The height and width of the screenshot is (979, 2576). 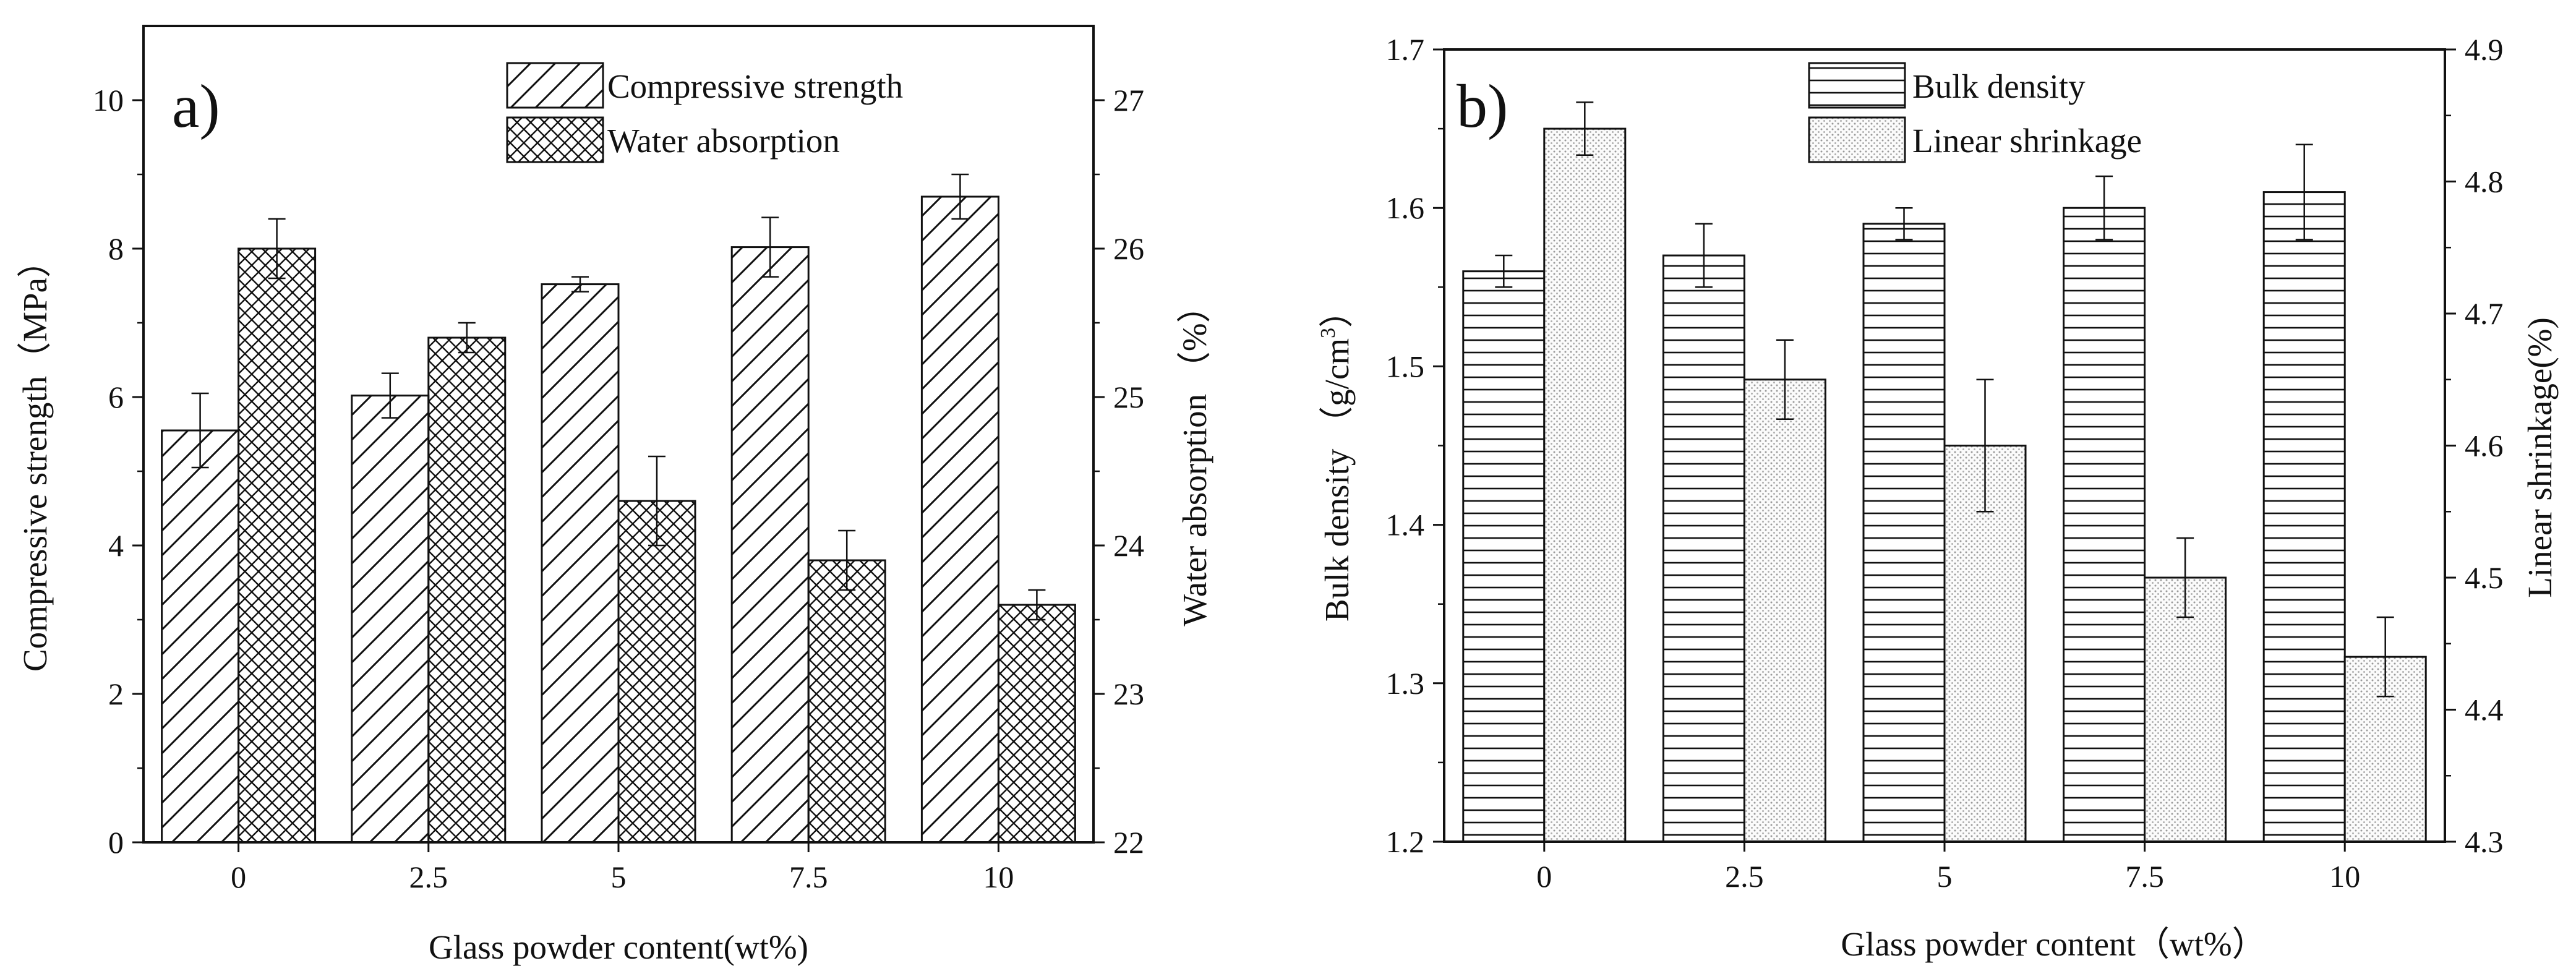 What do you see at coordinates (116, 842) in the screenshot?
I see `a-y-tick-label-0: 0` at bounding box center [116, 842].